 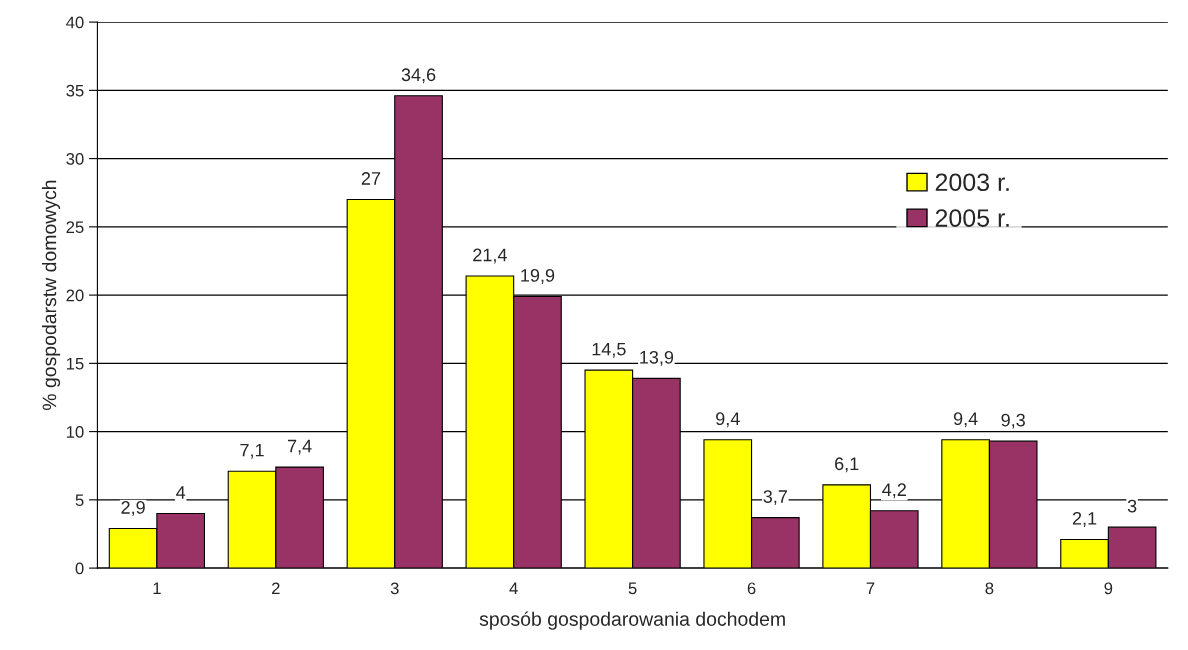 I want to click on data-label: 14,5, so click(x=609, y=350).